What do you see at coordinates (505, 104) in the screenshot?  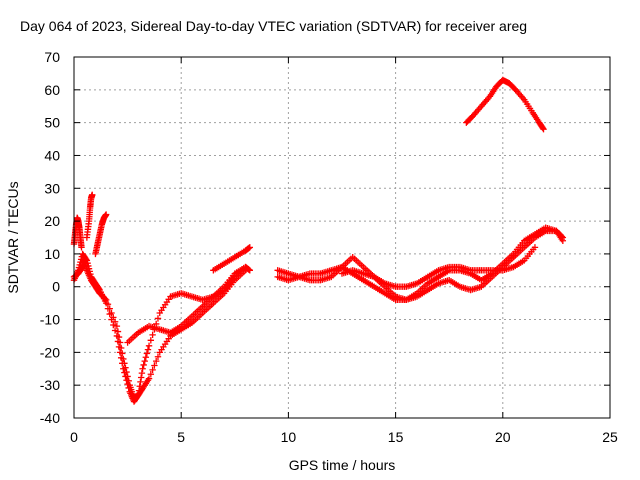 I see `series-late-arc` at bounding box center [505, 104].